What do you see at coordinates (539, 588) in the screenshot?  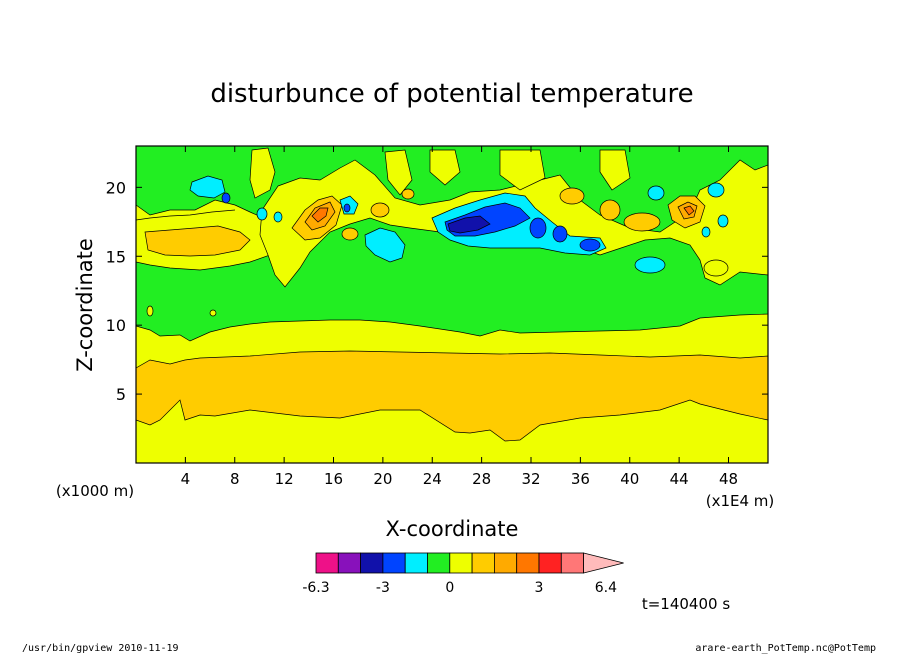 I see `colorbar-label: 3` at bounding box center [539, 588].